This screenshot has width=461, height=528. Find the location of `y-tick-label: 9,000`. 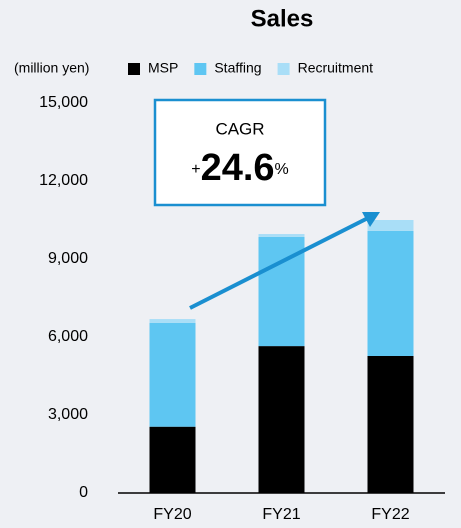

y-tick-label: 9,000 is located at coordinates (68, 258).